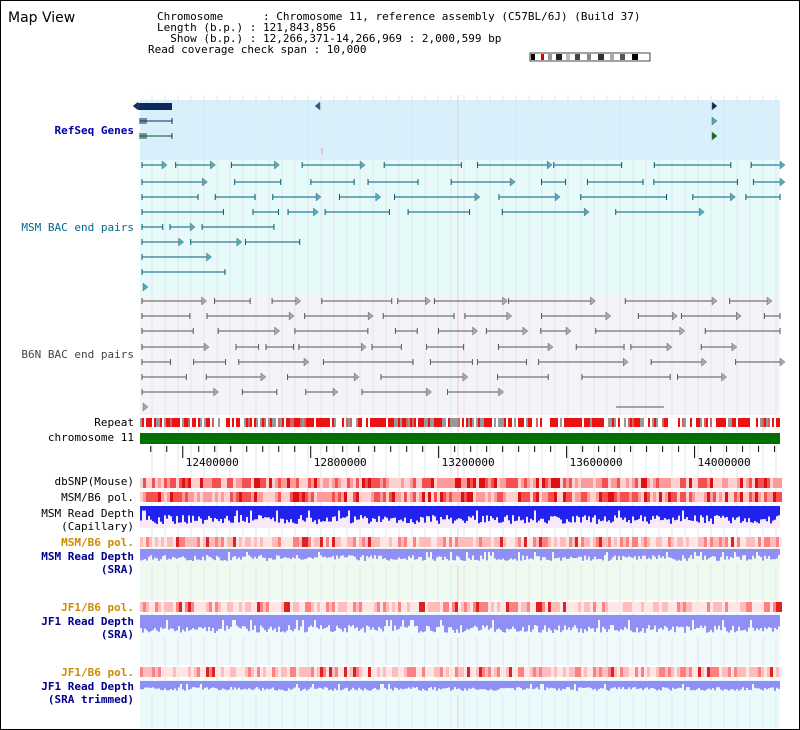  Describe the element at coordinates (94, 481) in the screenshot. I see `track-label-dbsnp: dbSNP(Mouse)` at that location.